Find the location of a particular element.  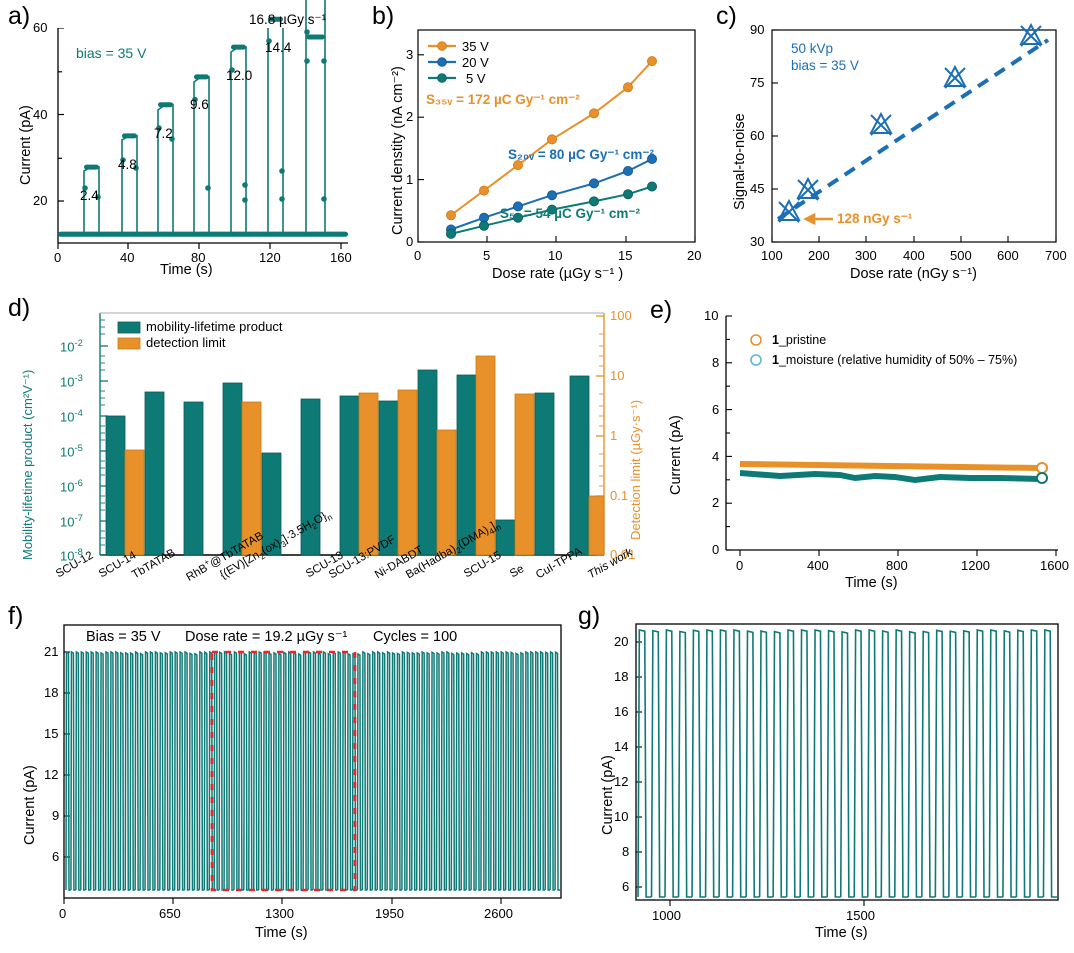

panel-d-ytick-left-1: 10⁻³ is located at coordinates (71, 381).